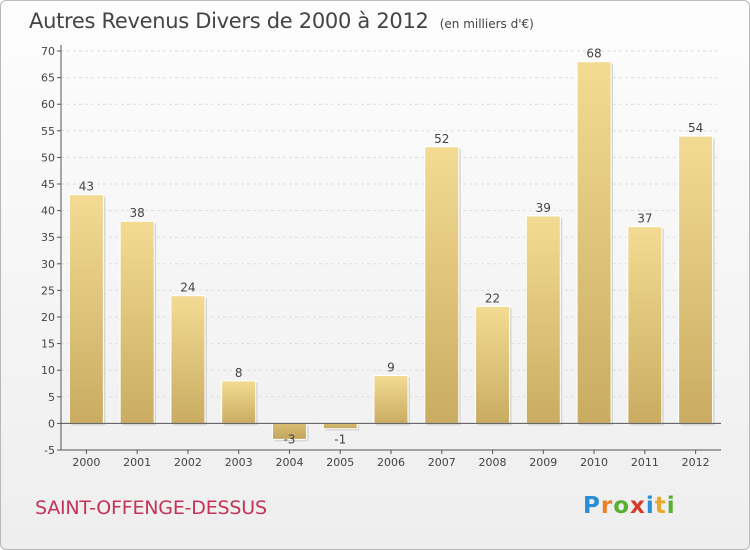 The height and width of the screenshot is (550, 750). Describe the element at coordinates (621, 506) in the screenshot. I see `logo-letter: o` at that location.